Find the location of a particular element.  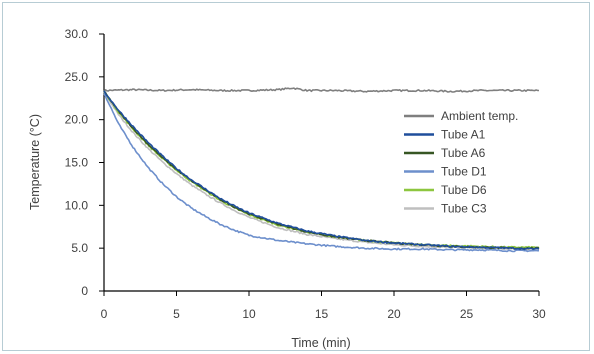

x-tick-label: 10 is located at coordinates (249, 314).